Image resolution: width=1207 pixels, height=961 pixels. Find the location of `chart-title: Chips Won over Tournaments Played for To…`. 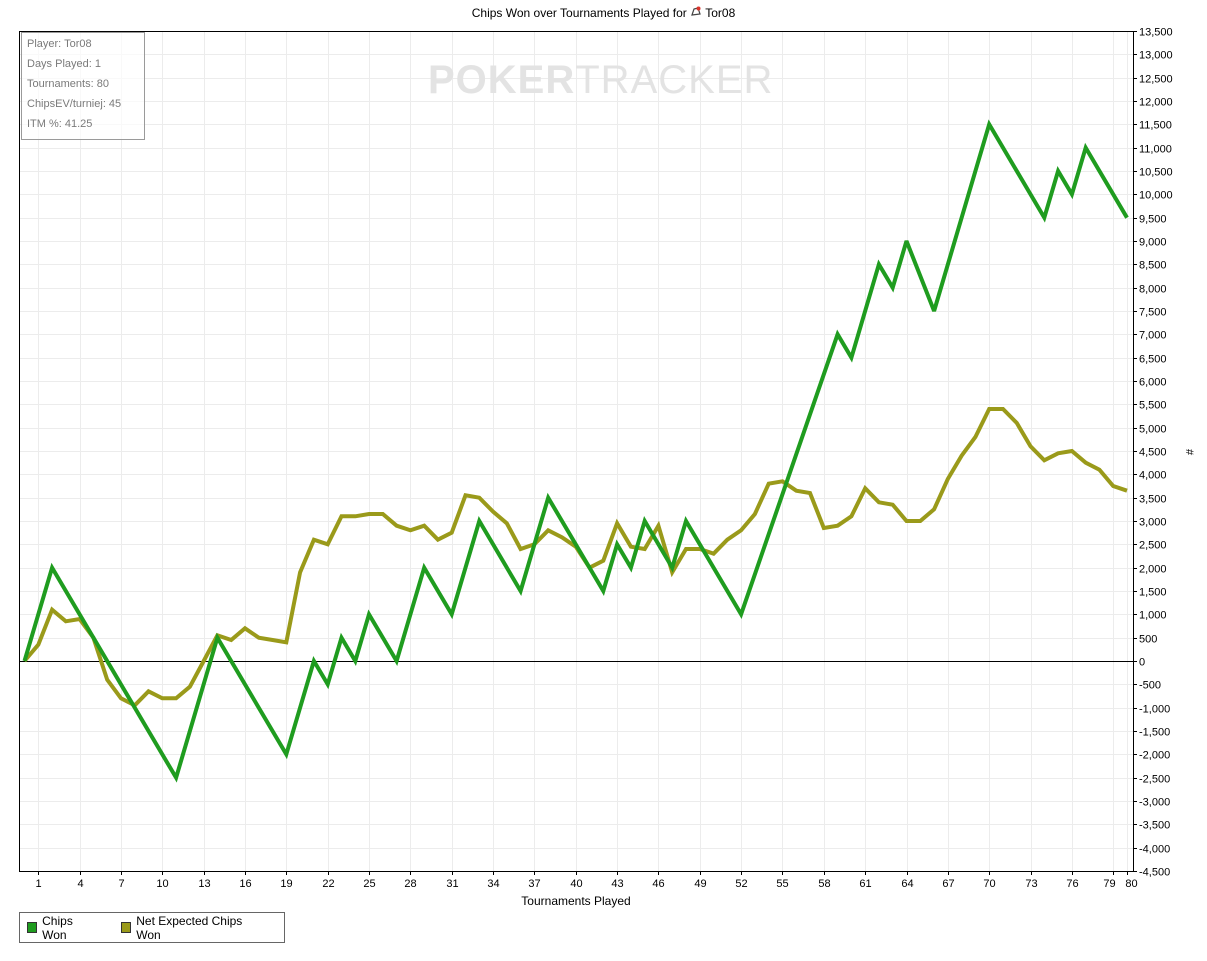

chart-title: Chips Won over Tournaments Played for To… is located at coordinates (603, 13).